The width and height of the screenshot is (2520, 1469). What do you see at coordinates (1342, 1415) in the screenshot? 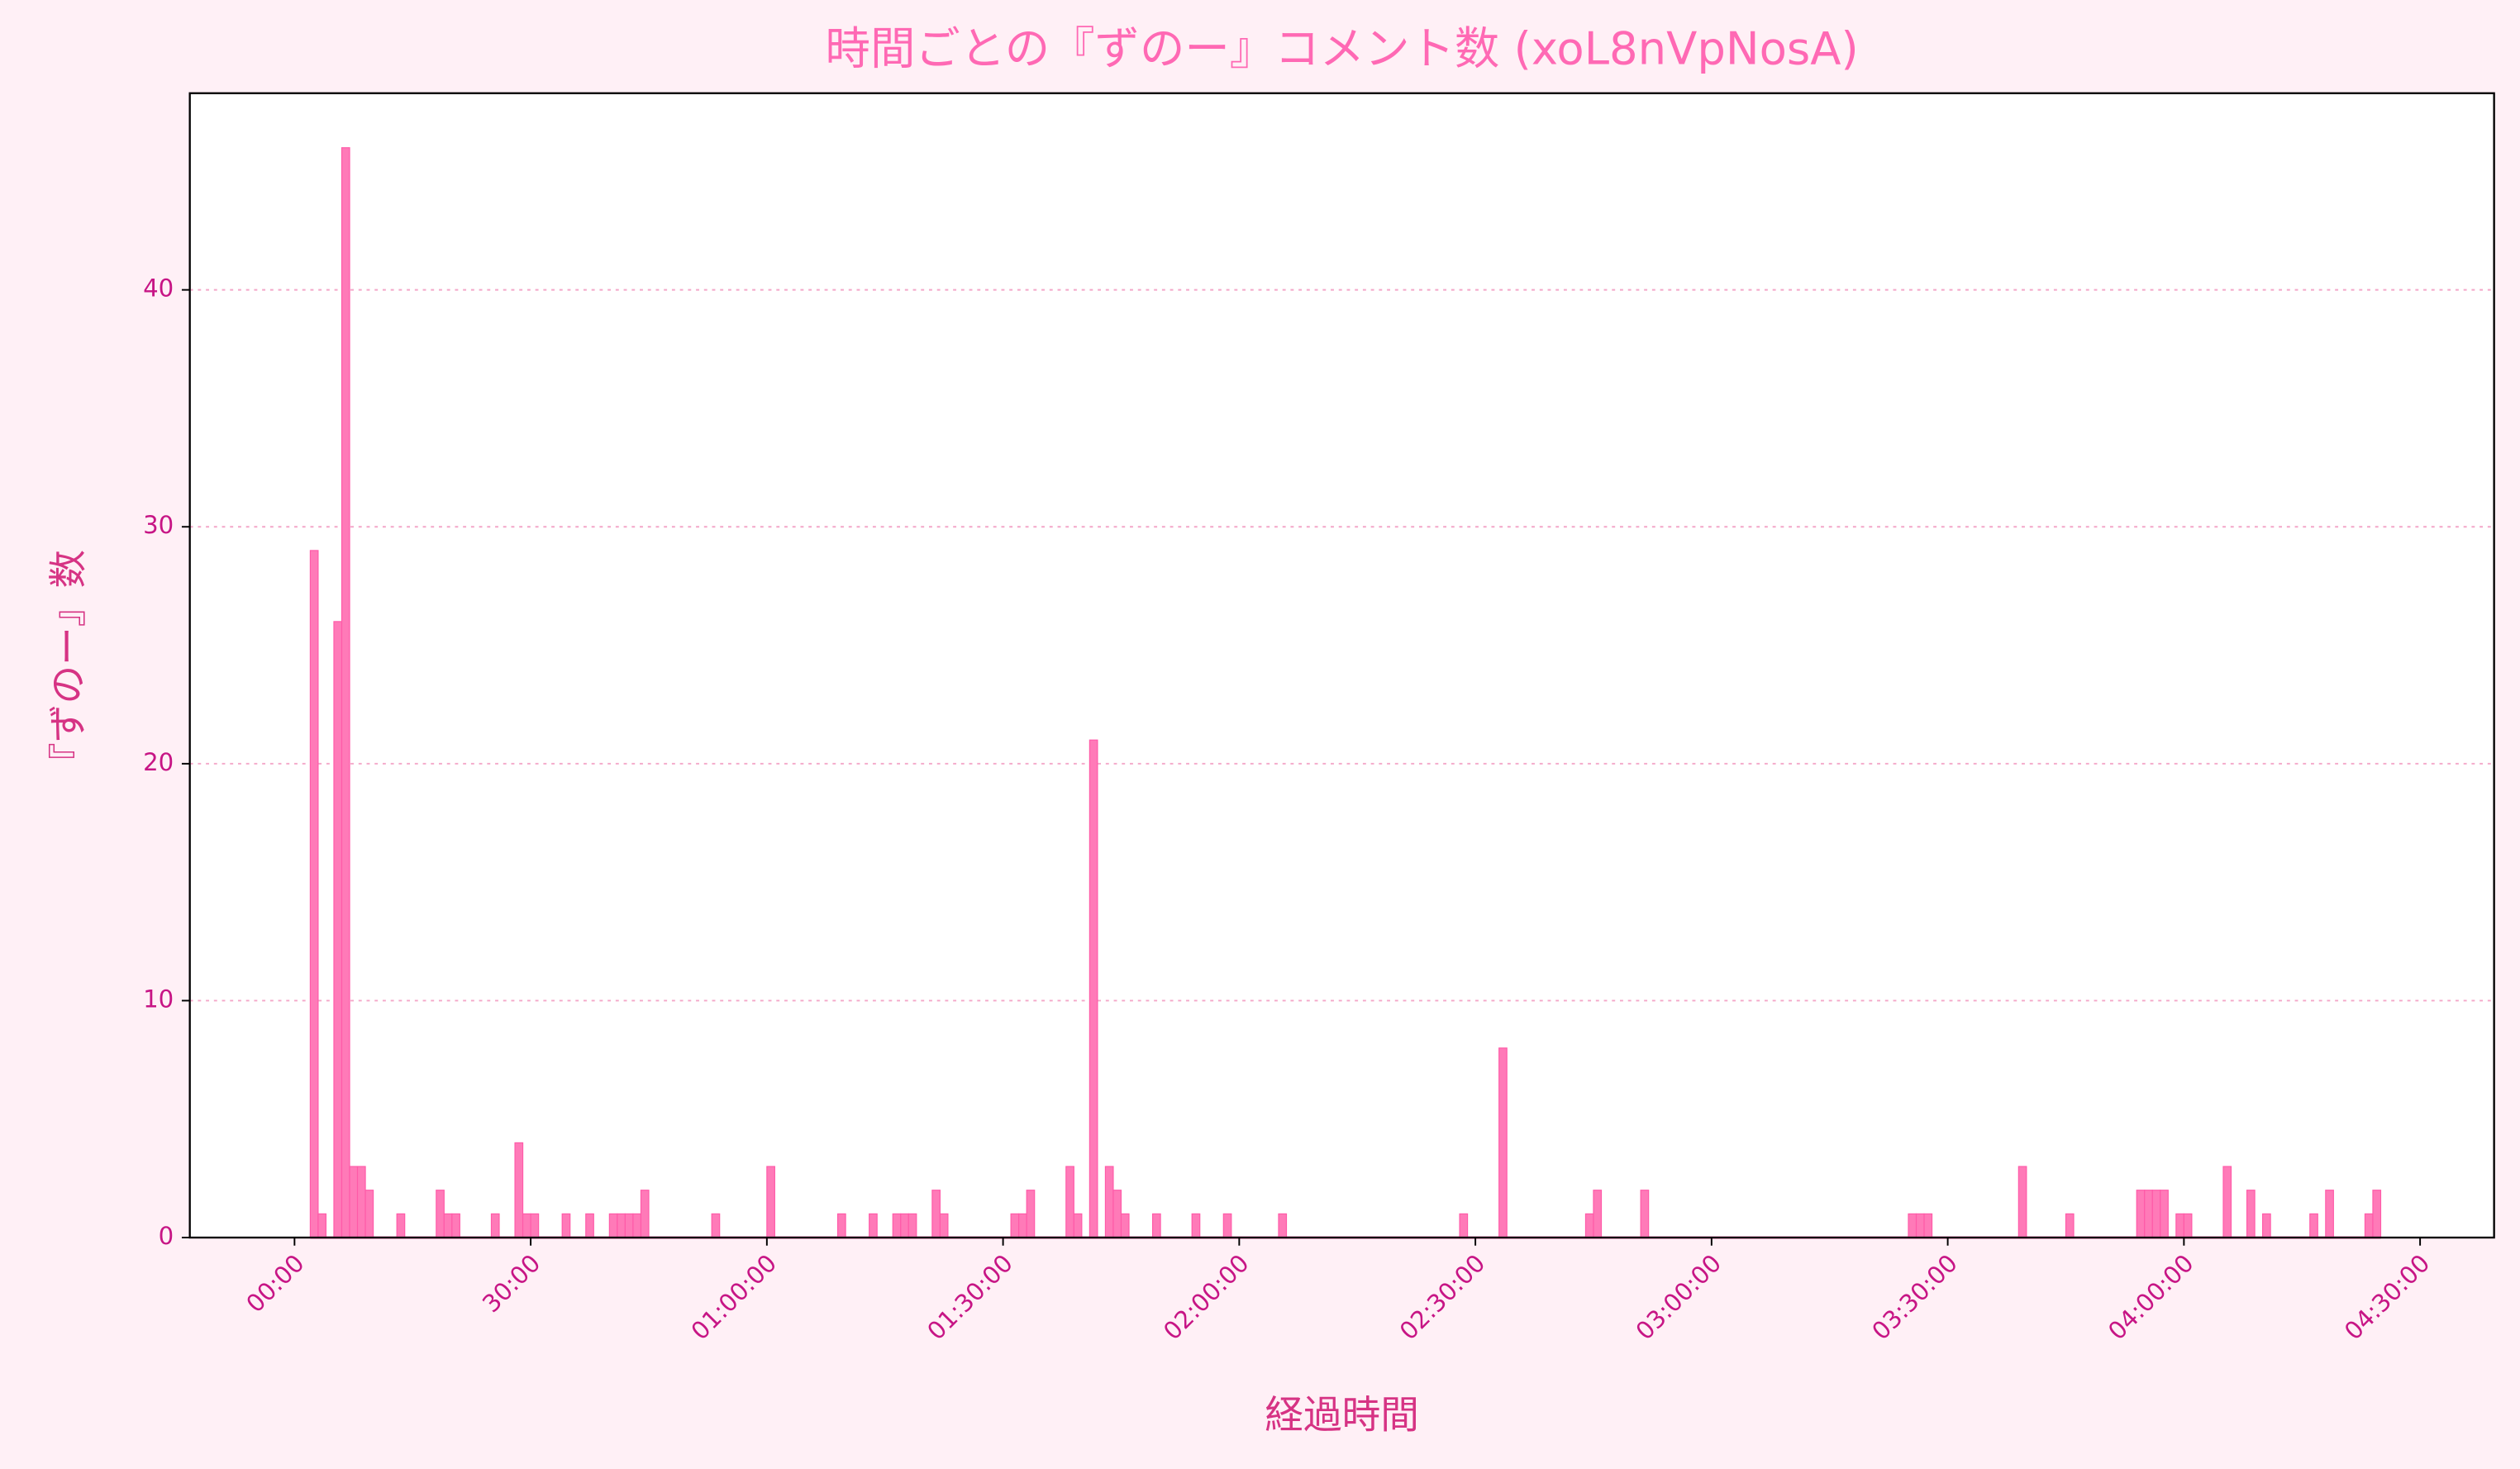
I see `x-axis-label: 経過時間` at bounding box center [1342, 1415].